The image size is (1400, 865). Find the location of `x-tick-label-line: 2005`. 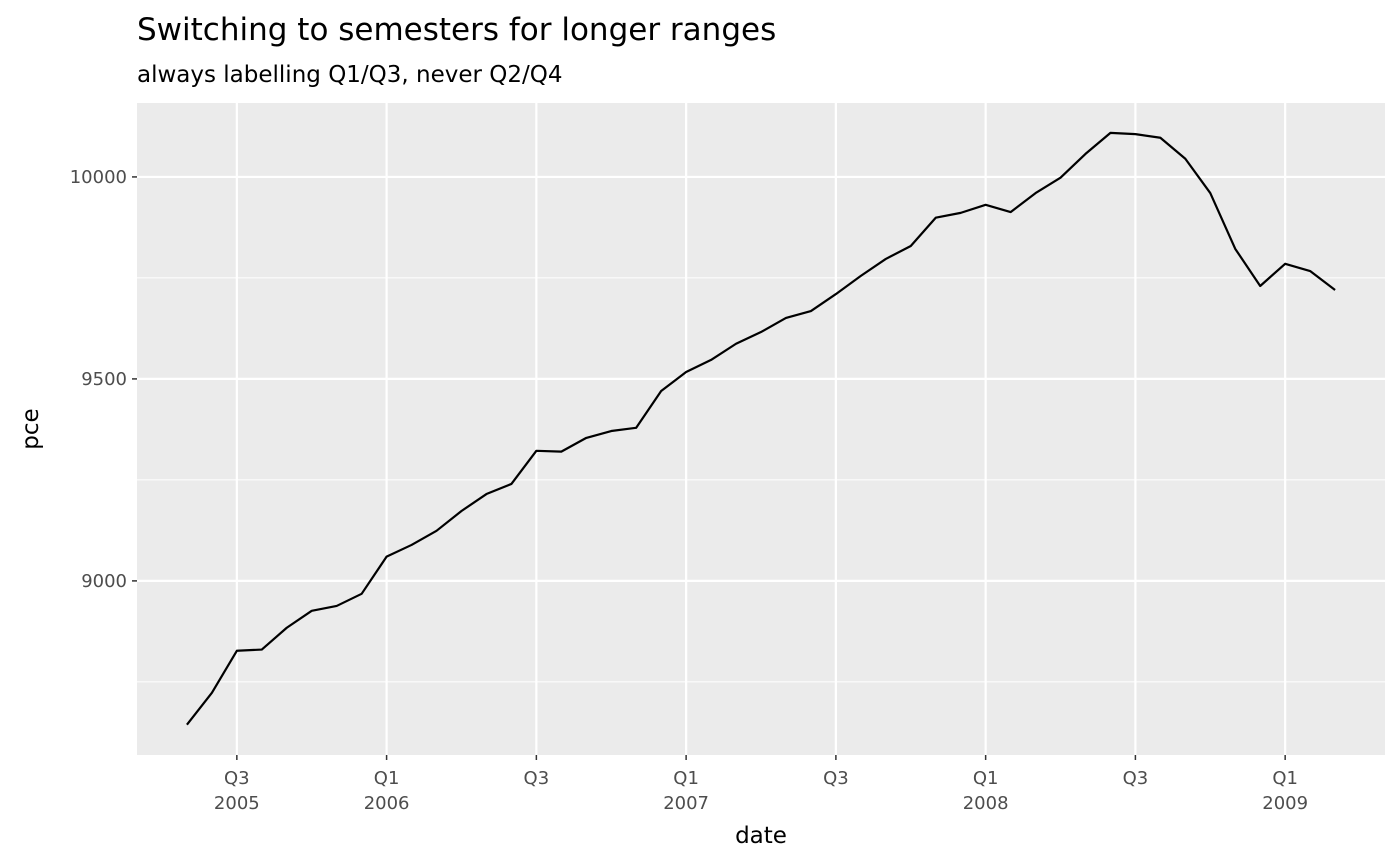

x-tick-label-line: 2005 is located at coordinates (237, 803).